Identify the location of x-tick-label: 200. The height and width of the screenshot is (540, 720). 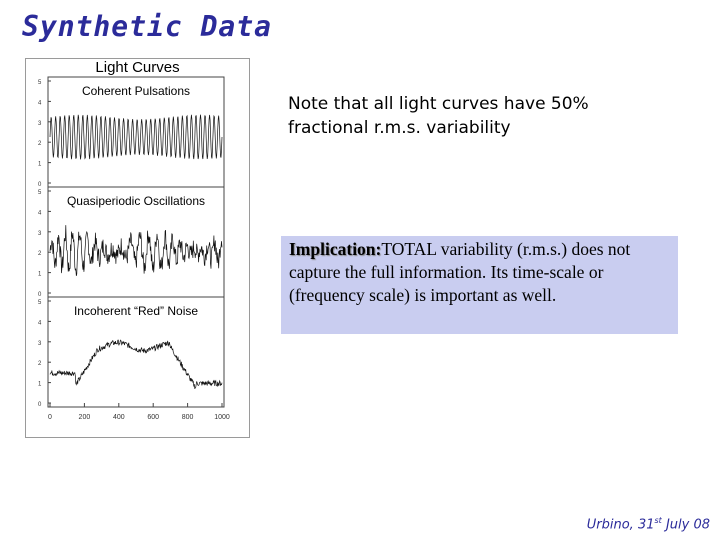
(85, 417).